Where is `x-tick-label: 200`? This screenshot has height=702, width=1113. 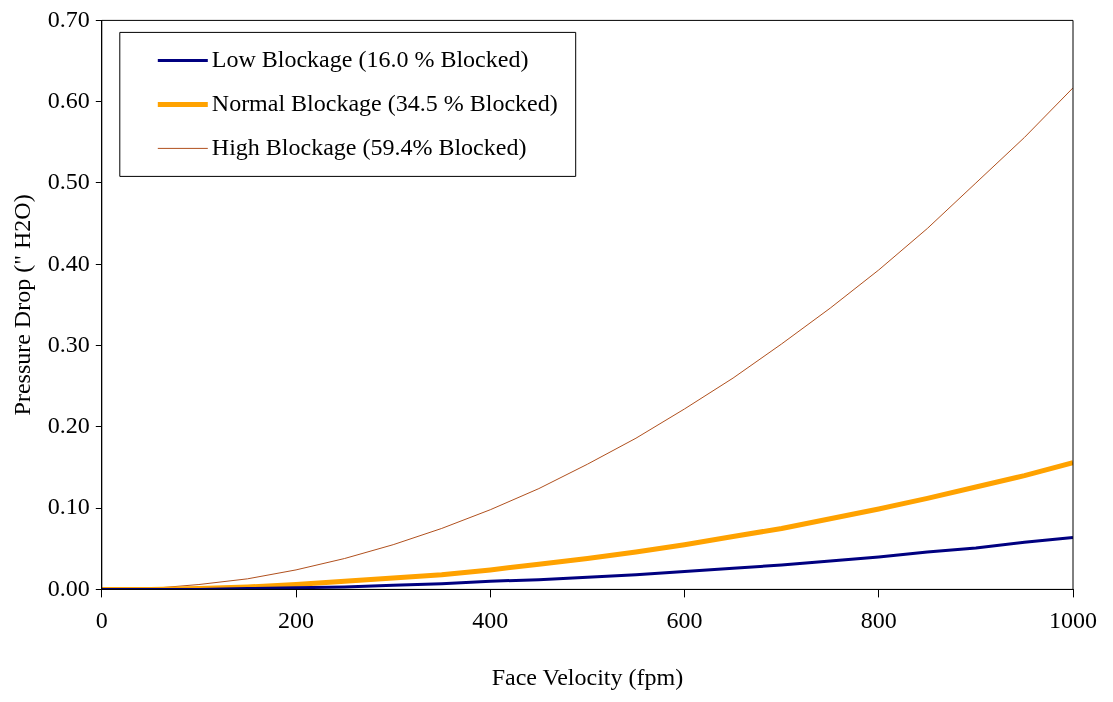 x-tick-label: 200 is located at coordinates (296, 620).